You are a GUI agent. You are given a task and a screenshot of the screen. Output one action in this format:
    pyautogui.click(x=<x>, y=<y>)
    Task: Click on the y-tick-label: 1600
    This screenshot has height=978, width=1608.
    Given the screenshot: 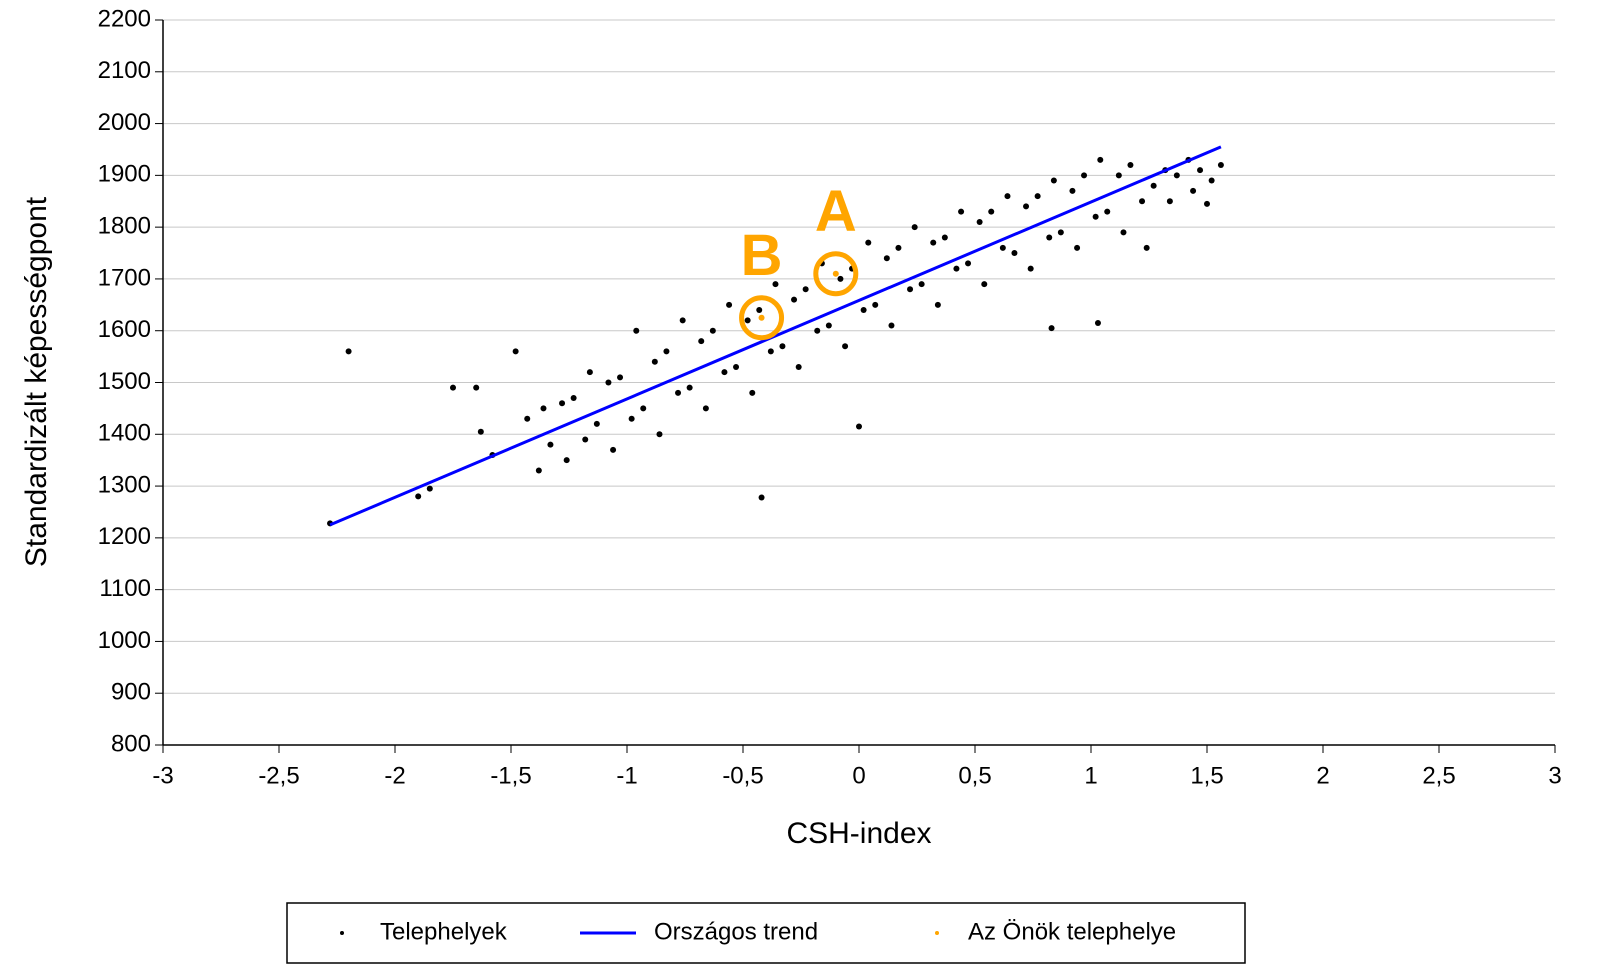 What is the action you would take?
    pyautogui.click(x=124, y=329)
    